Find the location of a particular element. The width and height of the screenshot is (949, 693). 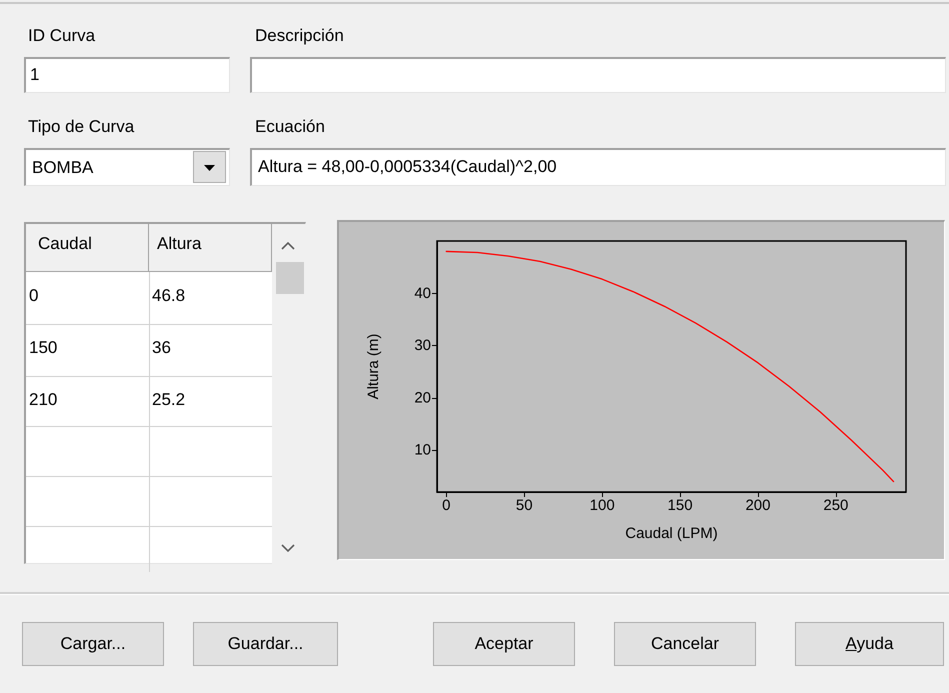

text: Ayuda is located at coordinates (870, 644).